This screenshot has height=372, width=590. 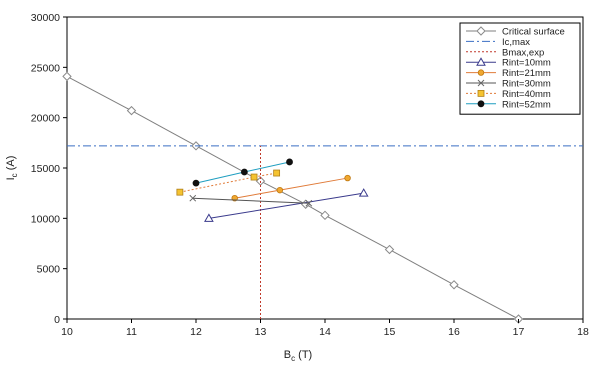 What do you see at coordinates (12, 168) in the screenshot?
I see `y-axis-title: Ic (A)` at bounding box center [12, 168].